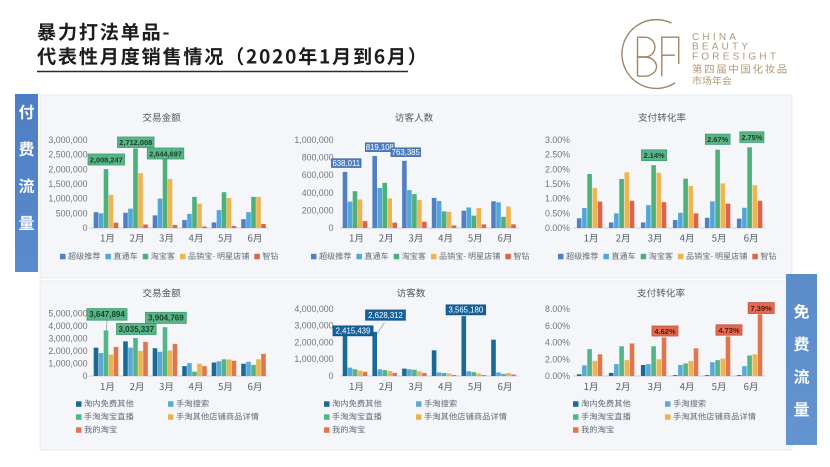 The width and height of the screenshot is (830, 467). Describe the element at coordinates (557, 155) in the screenshot. I see `svg-text: 2.50%` at that location.